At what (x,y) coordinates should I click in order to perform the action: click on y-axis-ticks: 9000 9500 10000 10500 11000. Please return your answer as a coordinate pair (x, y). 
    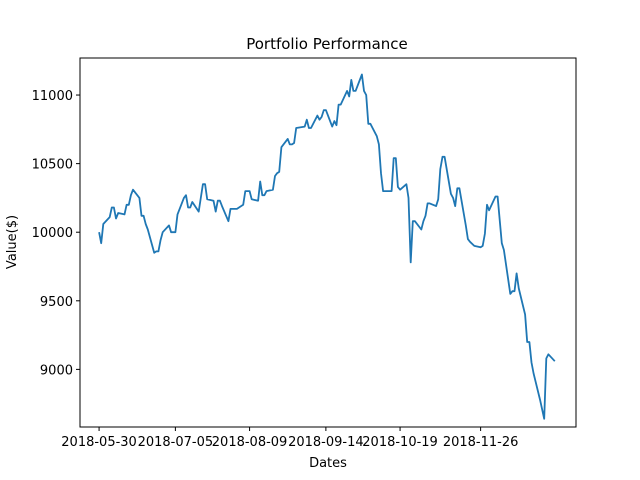
    Looking at the image, I should click on (56, 233).